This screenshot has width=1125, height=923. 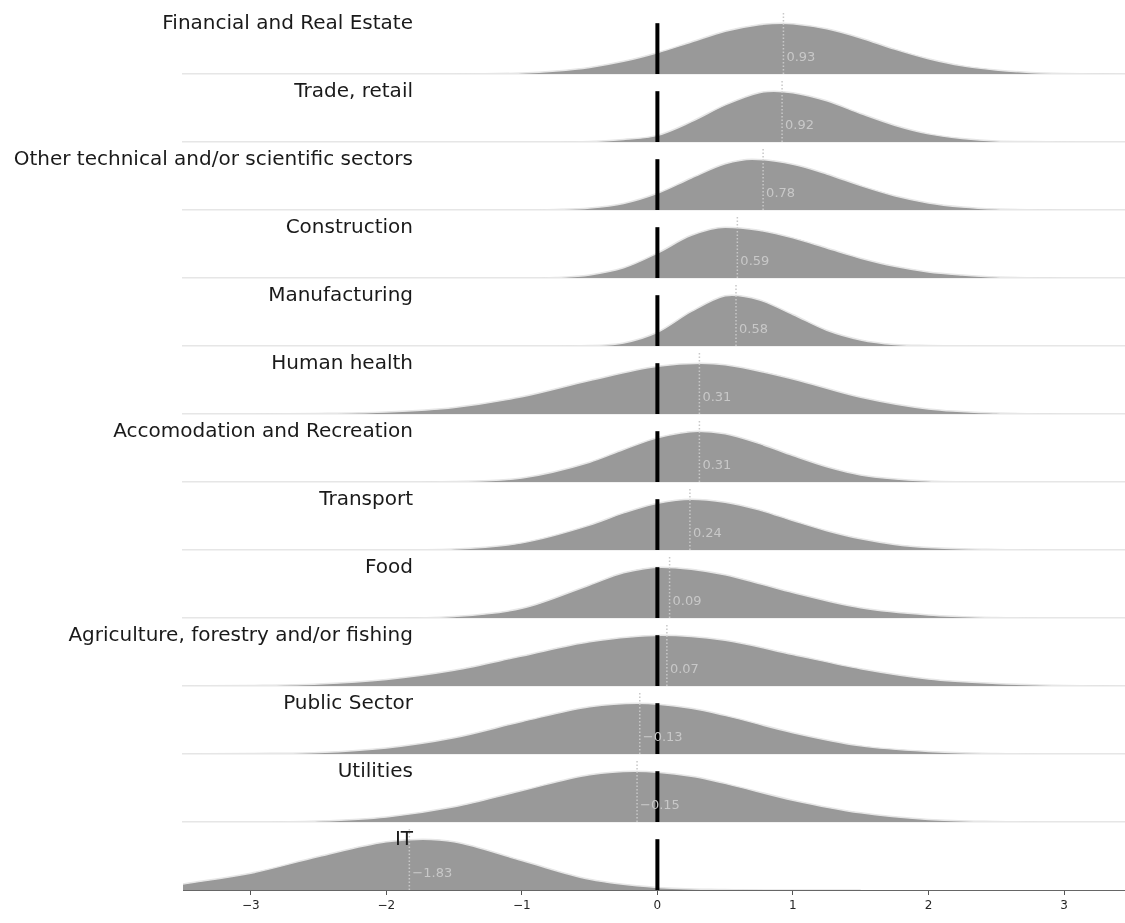 I want to click on chart-title: Human health, so click(x=342, y=362).